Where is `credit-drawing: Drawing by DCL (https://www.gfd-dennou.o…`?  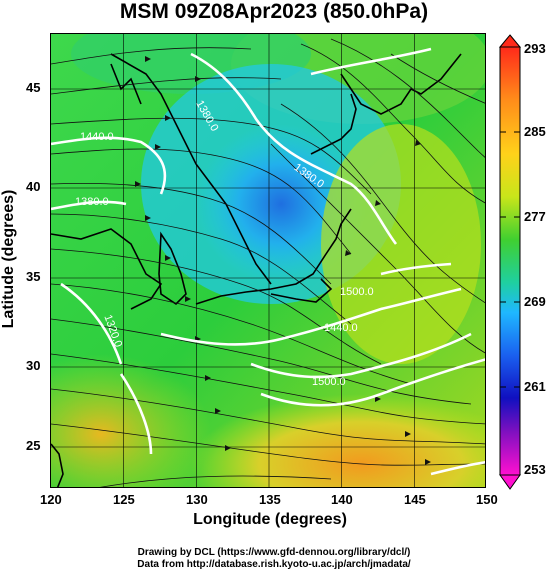 credit-drawing: Drawing by DCL (https://www.gfd-dennou.o… is located at coordinates (274, 552).